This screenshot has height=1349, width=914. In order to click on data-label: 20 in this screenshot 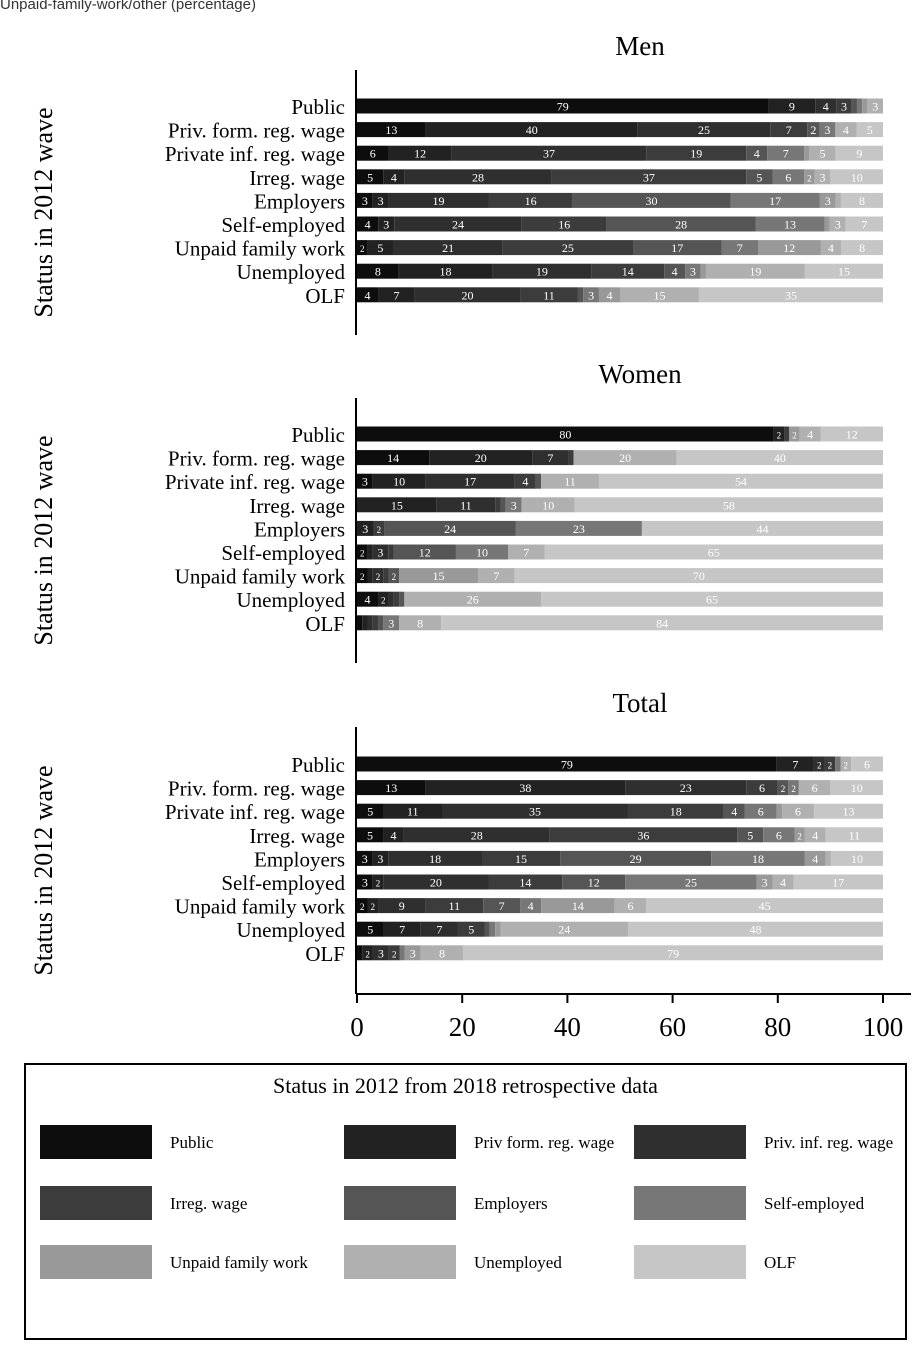, I will do `click(625, 458)`.